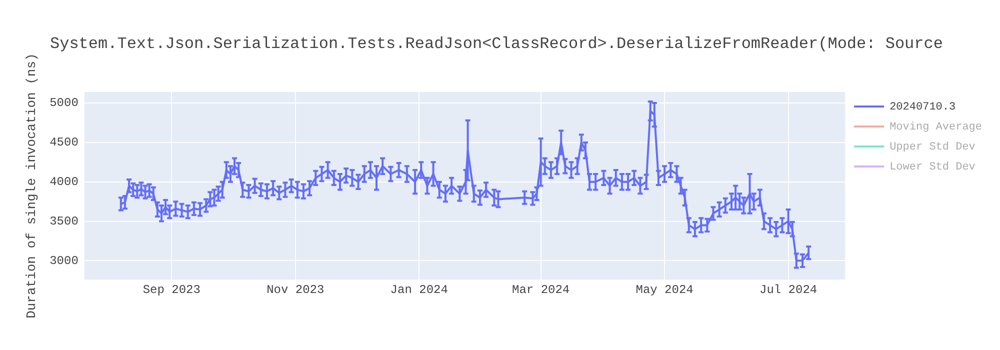  I want to click on y-tick-label: 3000, so click(64, 261).